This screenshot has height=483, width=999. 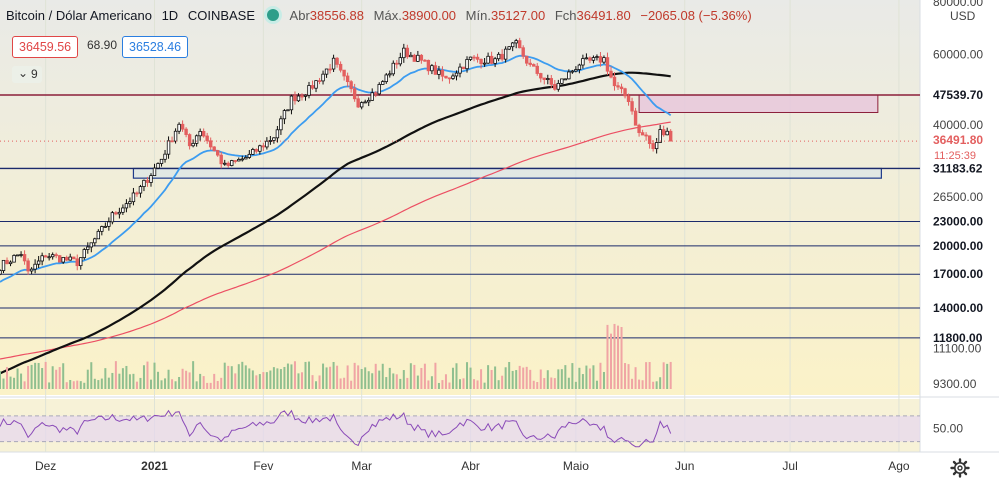 What do you see at coordinates (576, 466) in the screenshot?
I see `time-axis-tick: Maio` at bounding box center [576, 466].